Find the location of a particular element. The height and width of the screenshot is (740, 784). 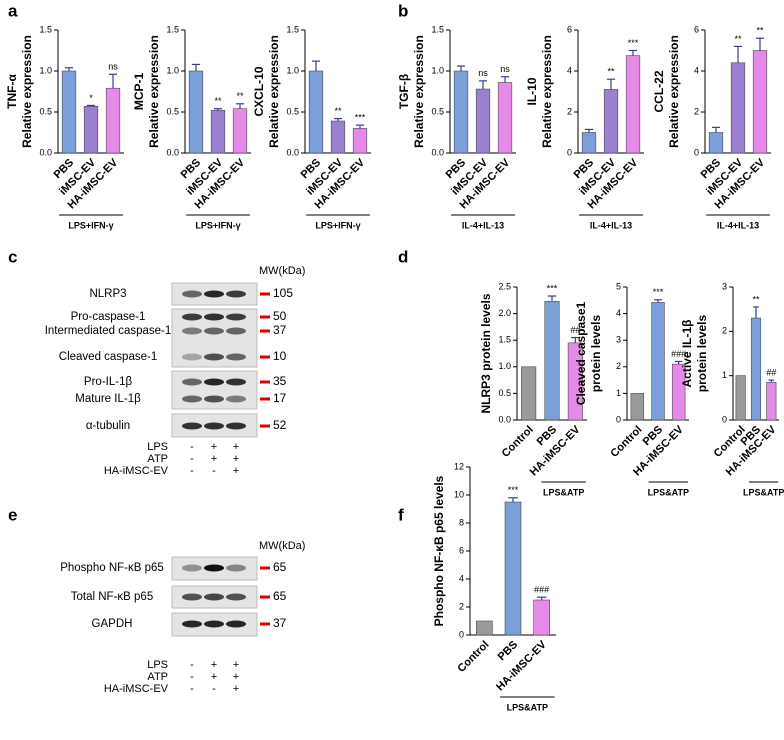

mw-label: 105 is located at coordinates (283, 293).